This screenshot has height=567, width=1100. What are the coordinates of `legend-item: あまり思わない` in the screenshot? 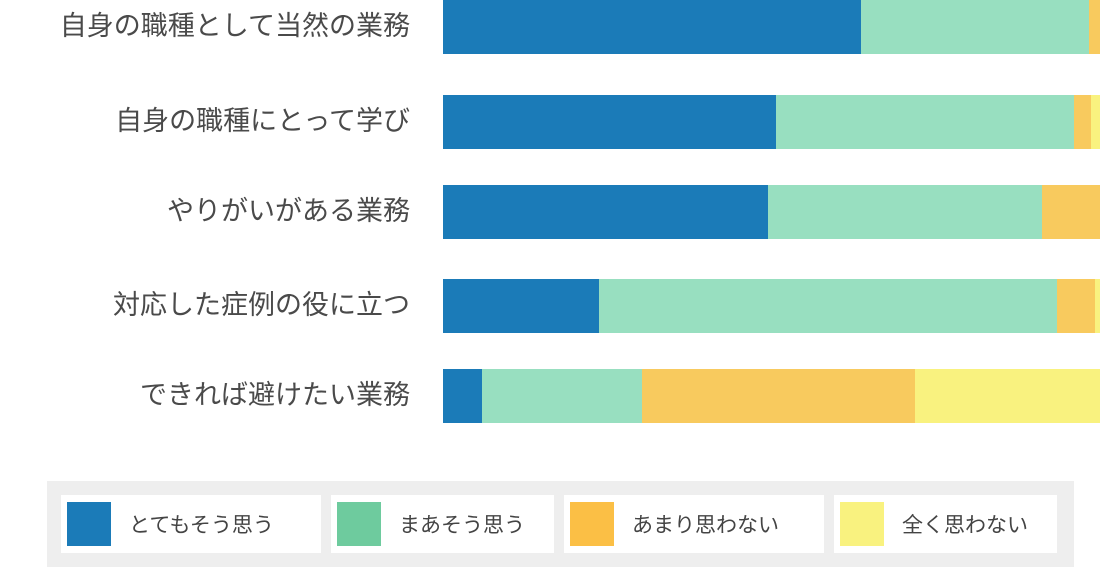 It's located at (694, 524).